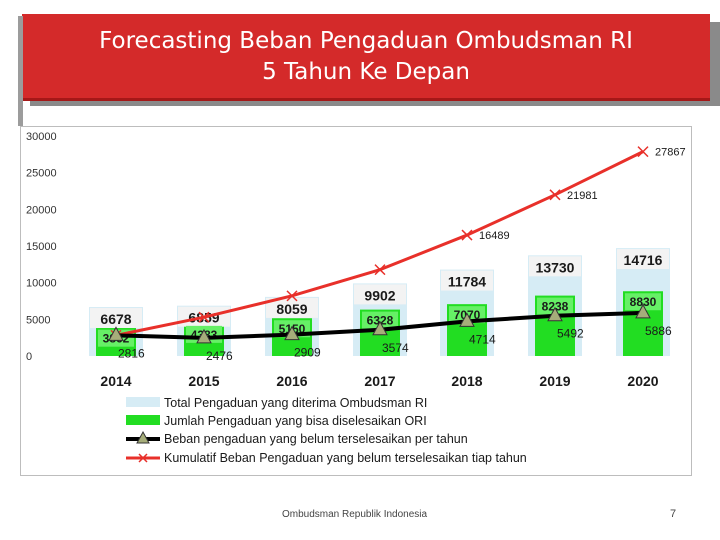  I want to click on y-tick-label: 10000, so click(41, 284).